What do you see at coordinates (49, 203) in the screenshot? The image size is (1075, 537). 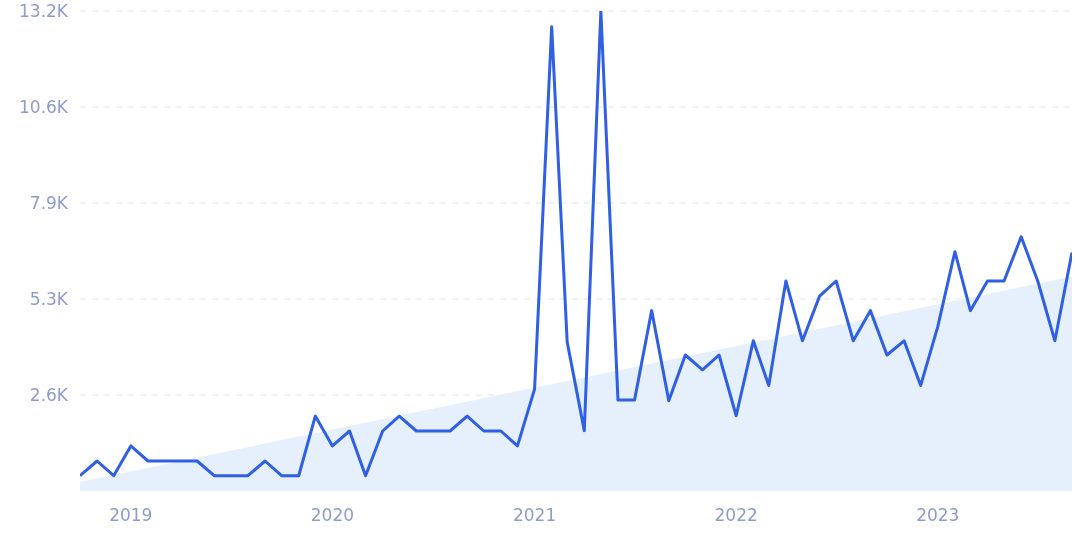 I see `y-tick-label: 7.9K` at bounding box center [49, 203].